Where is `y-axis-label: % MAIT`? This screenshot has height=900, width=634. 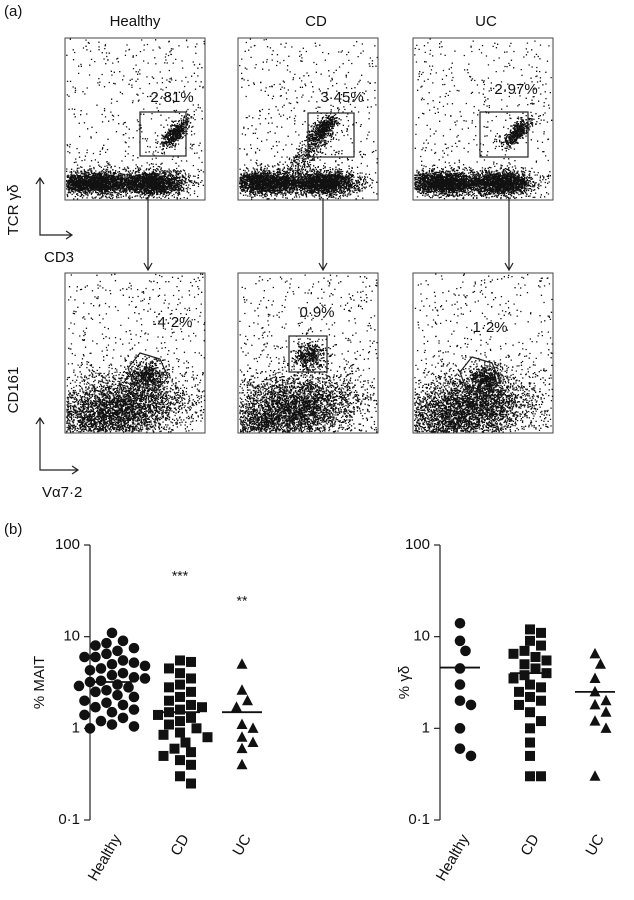
y-axis-label: % MAIT is located at coordinates (39, 682).